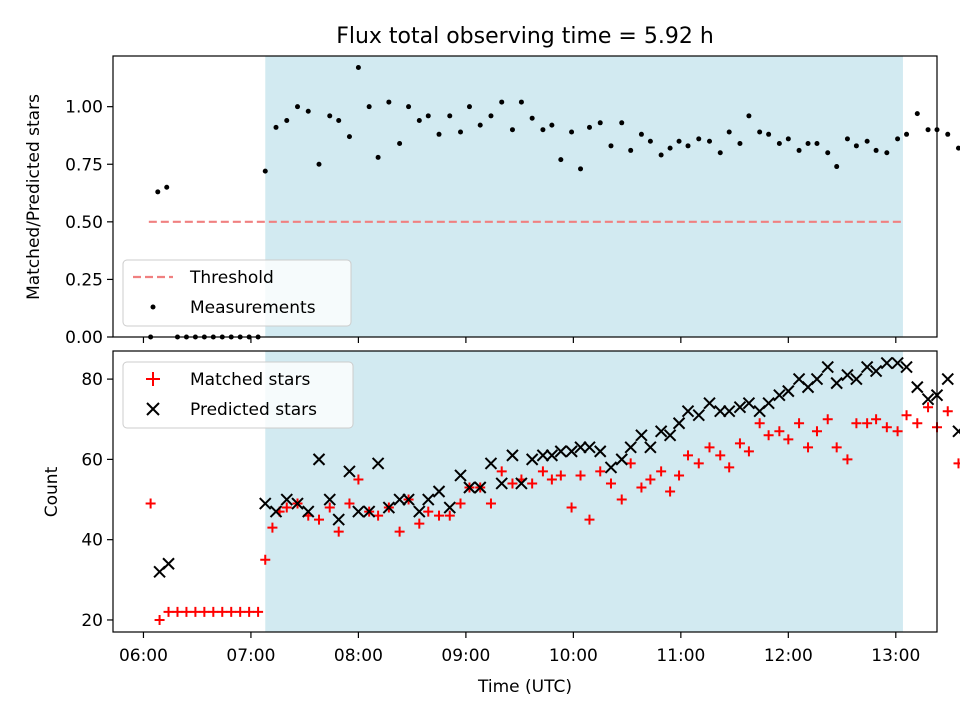 The width and height of the screenshot is (960, 720). Describe the element at coordinates (153, 379) in the screenshot. I see `legend-matched-swatch` at that location.